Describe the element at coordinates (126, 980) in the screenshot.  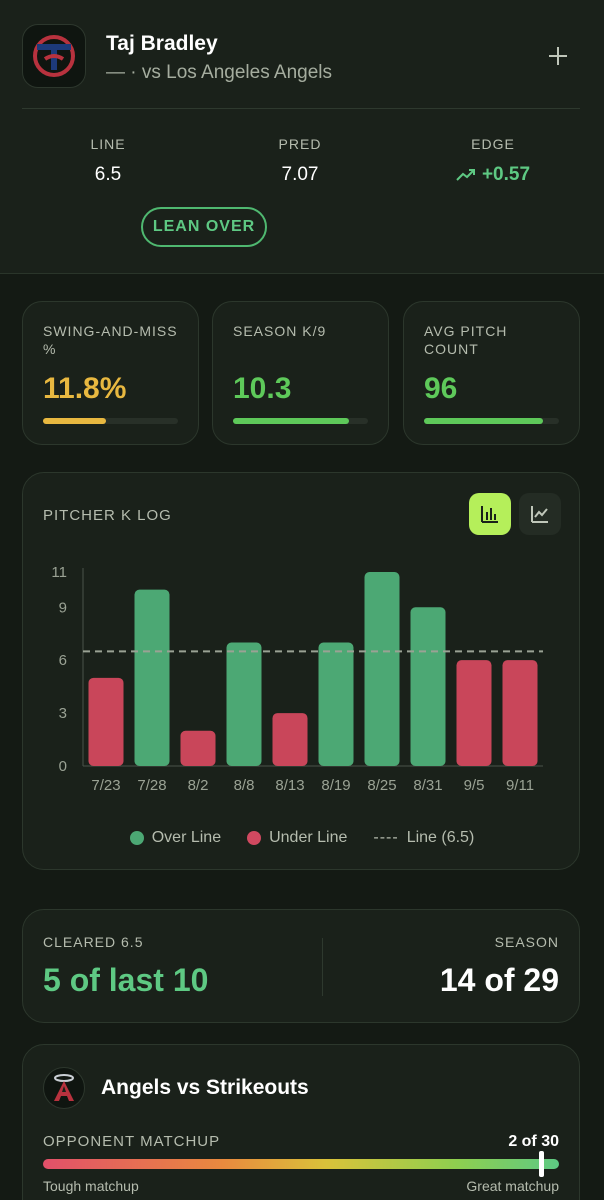
I see `cleared-value: 5 of last 10` at that location.